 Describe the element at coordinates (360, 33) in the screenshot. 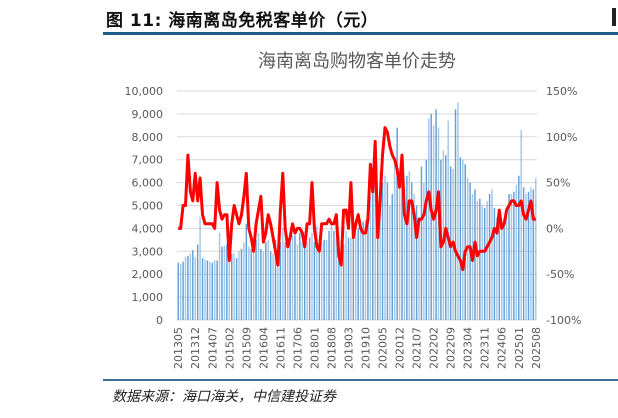

I see `header-divider` at that location.